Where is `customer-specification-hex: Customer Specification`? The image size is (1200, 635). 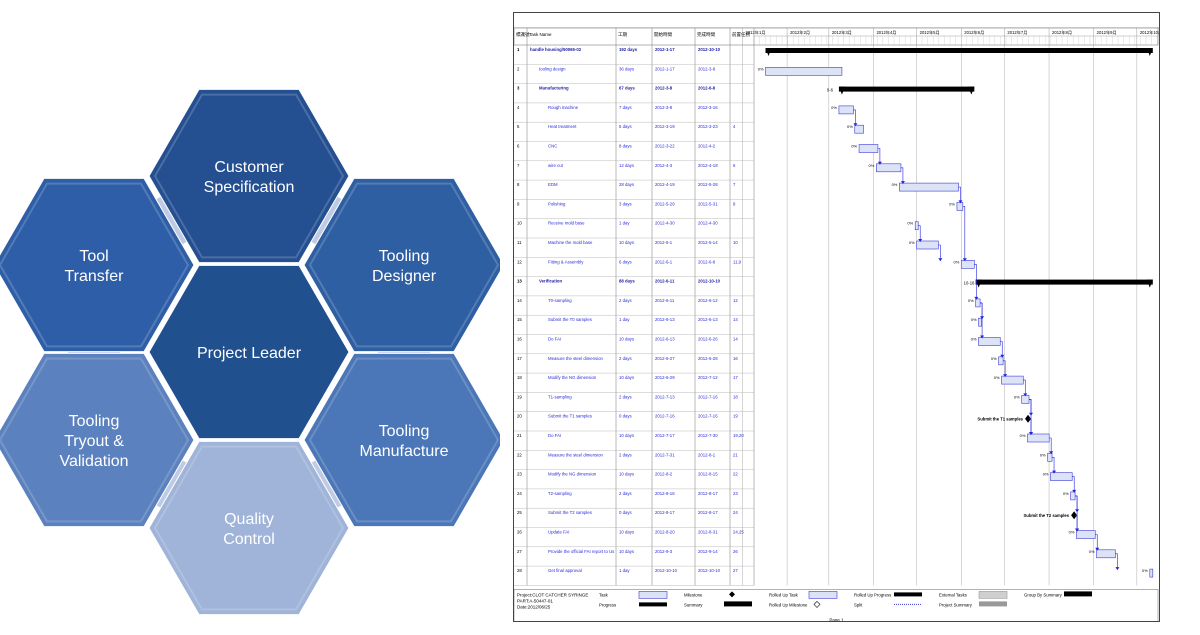 customer-specification-hex: Customer Specification is located at coordinates (249, 176).